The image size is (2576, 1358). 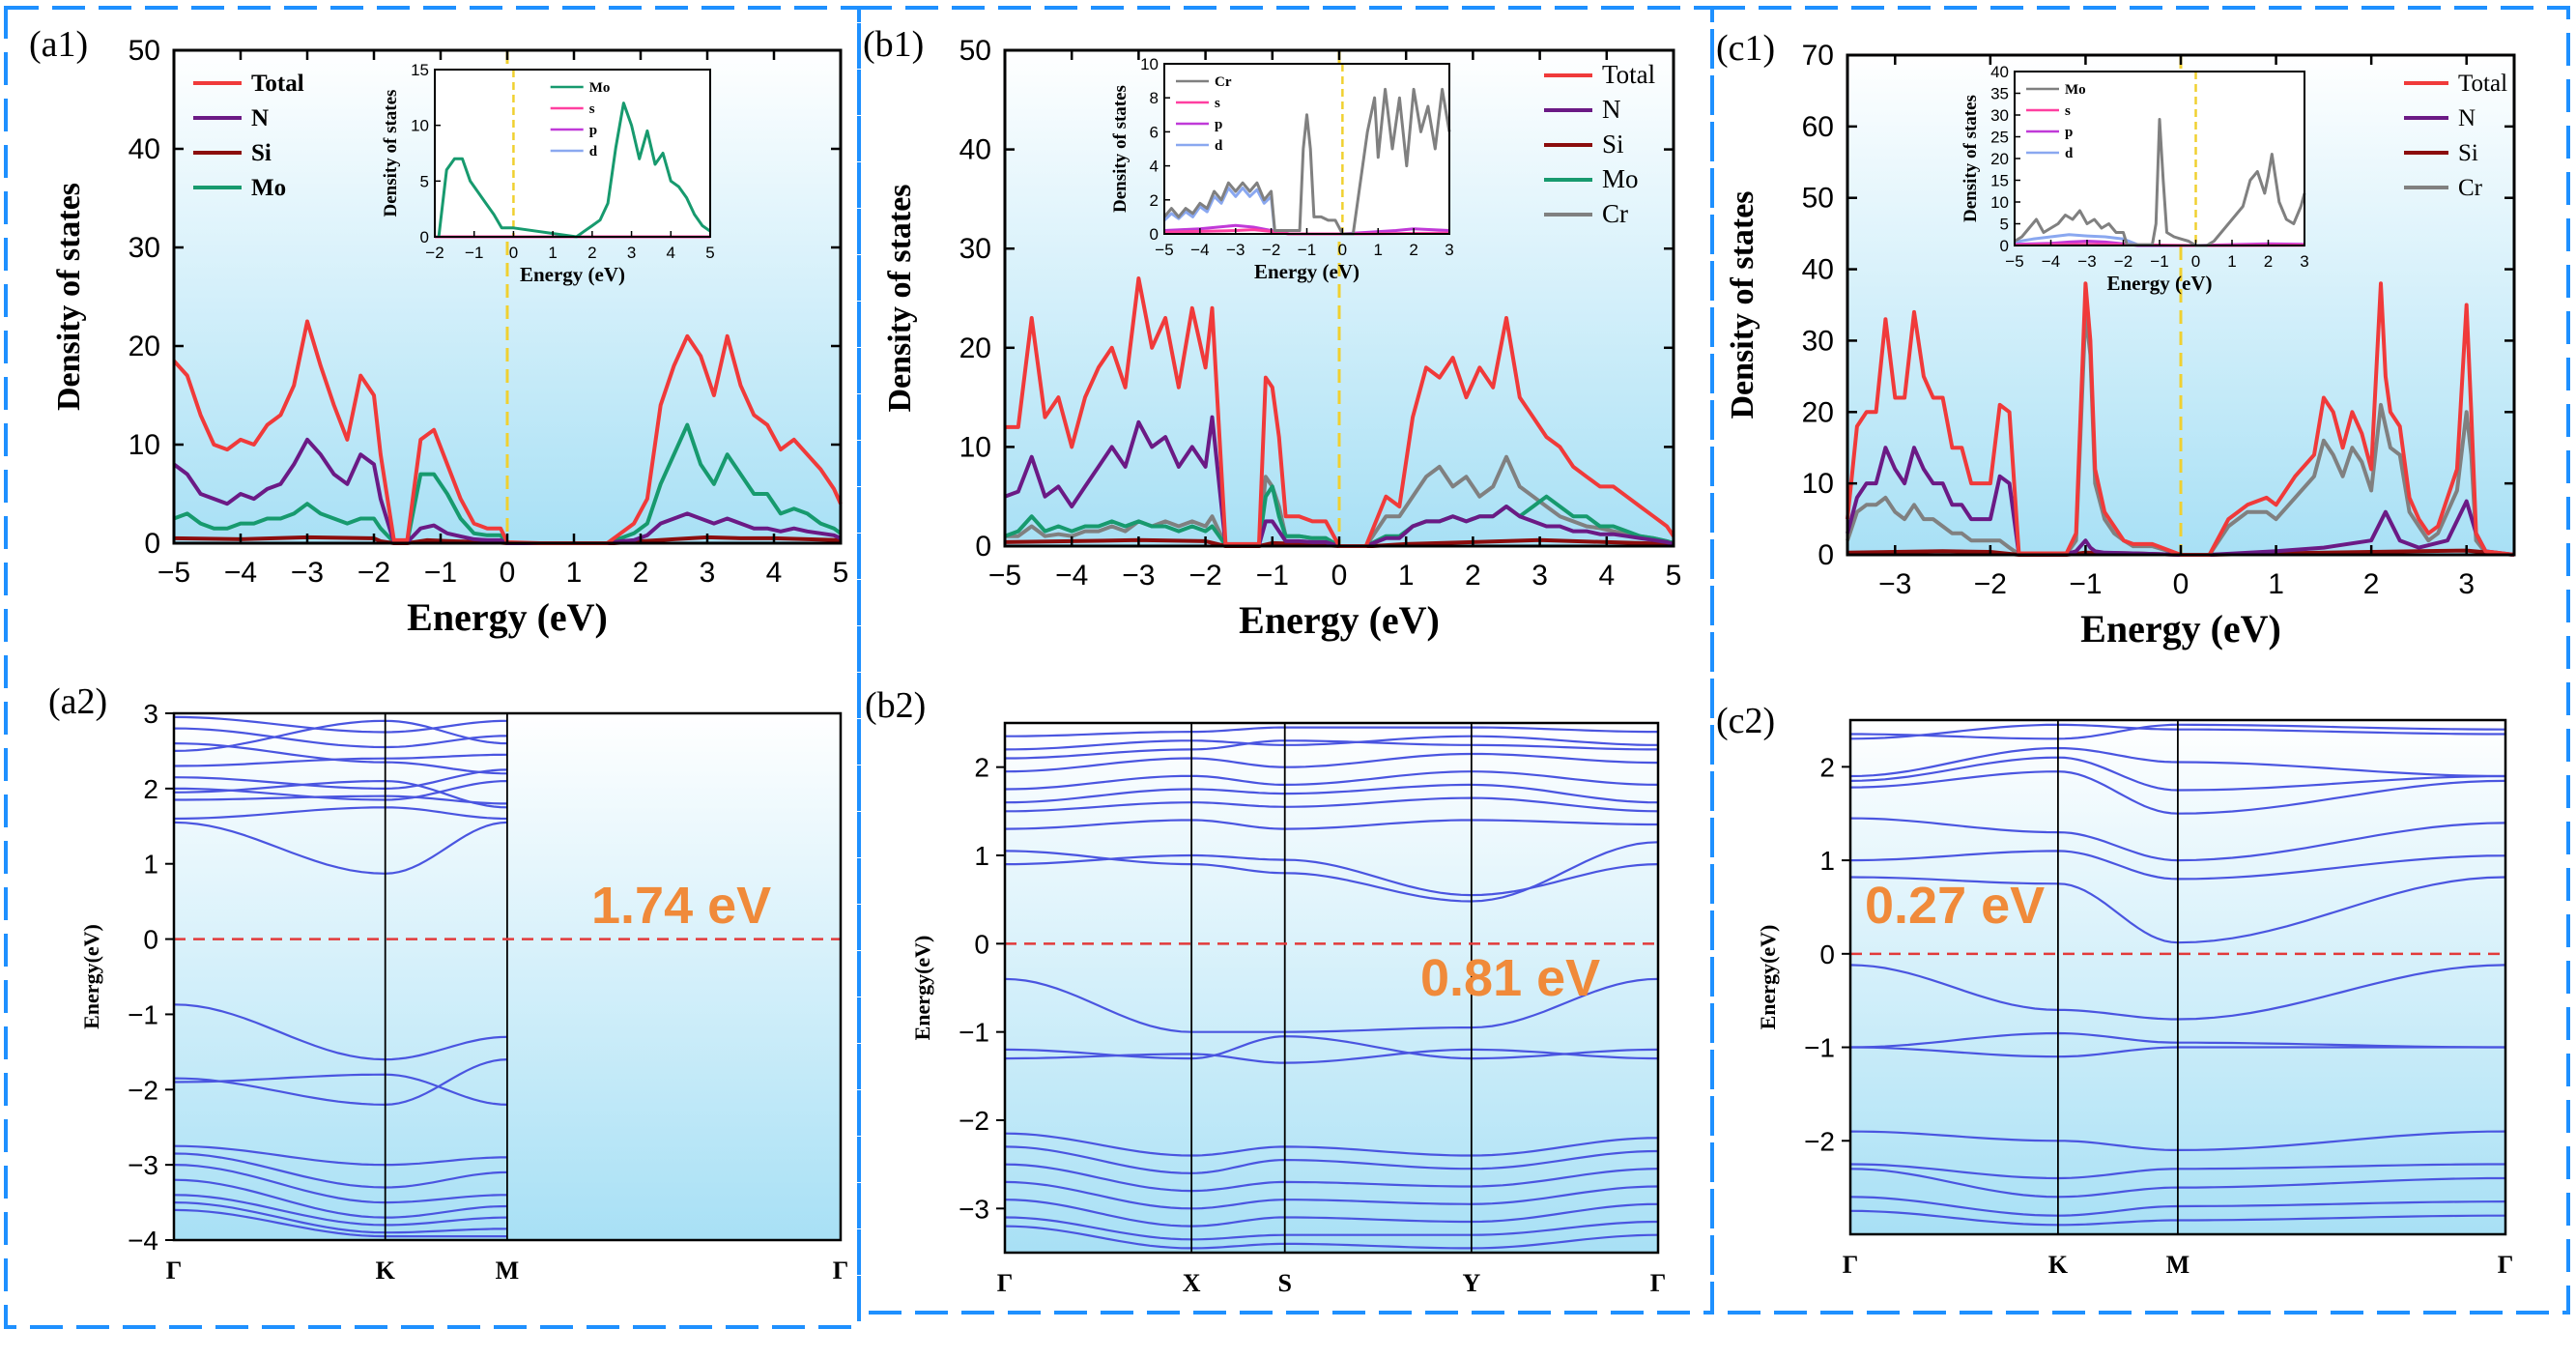 What do you see at coordinates (1612, 110) in the screenshot?
I see `legend-label-n: N` at bounding box center [1612, 110].